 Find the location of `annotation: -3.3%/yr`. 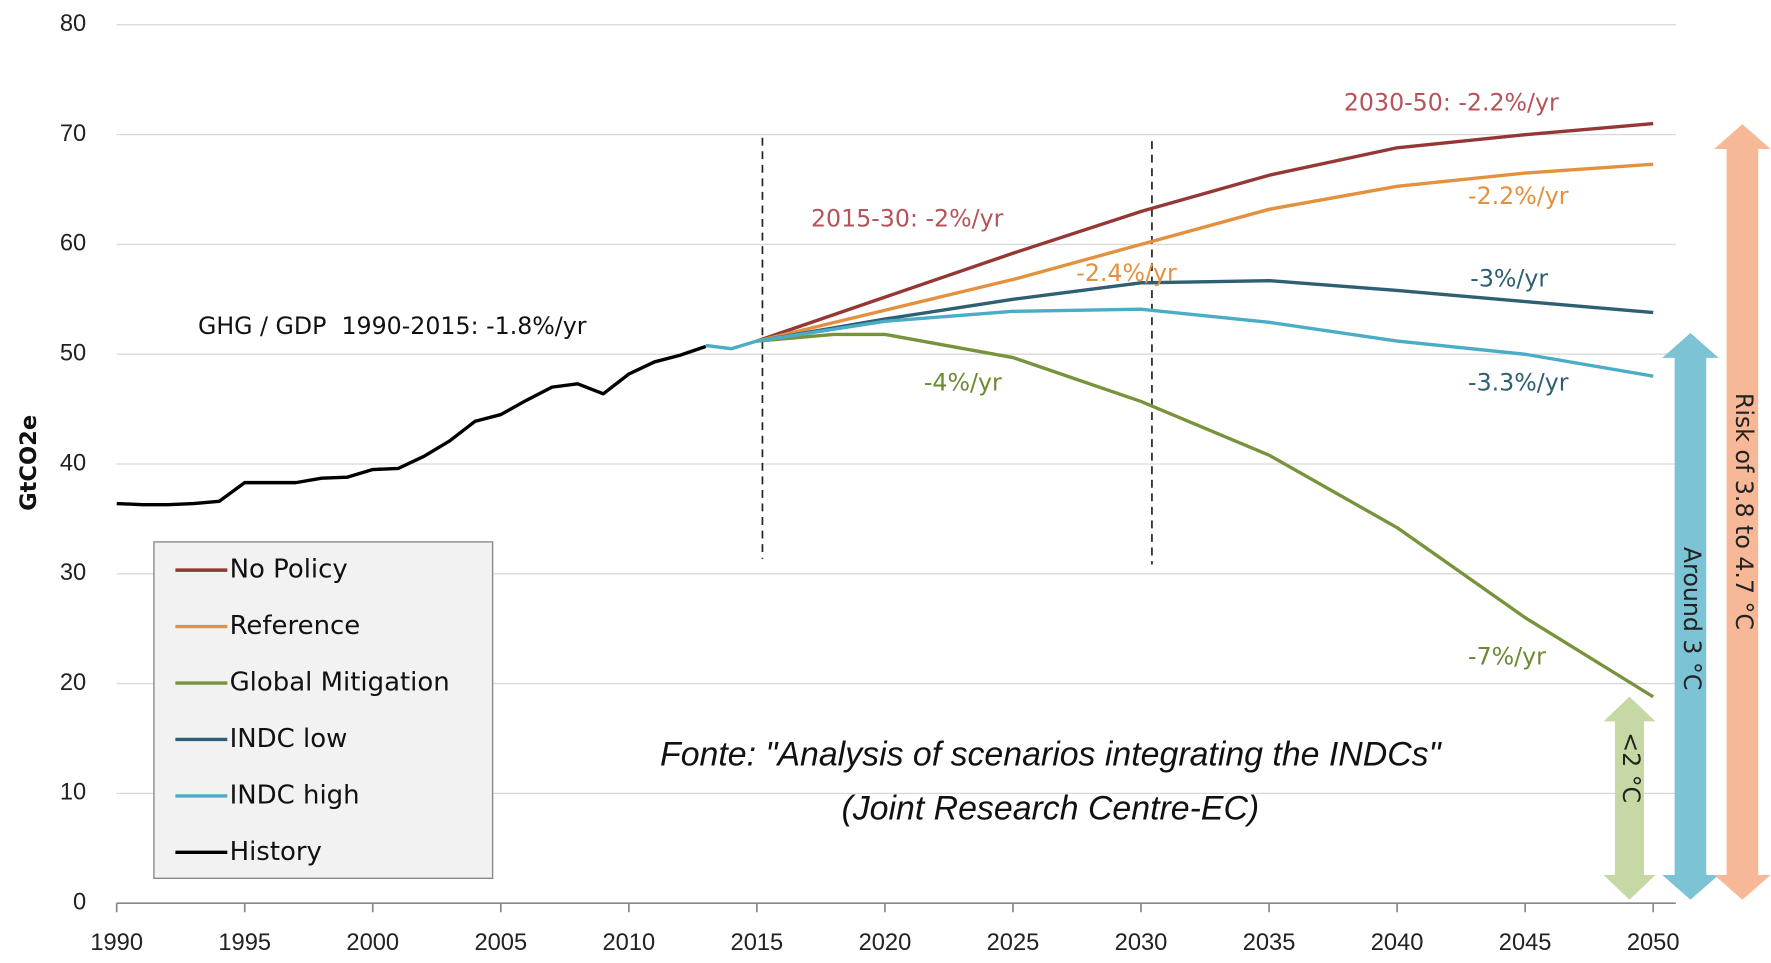

annotation: -3.3%/yr is located at coordinates (1518, 382).